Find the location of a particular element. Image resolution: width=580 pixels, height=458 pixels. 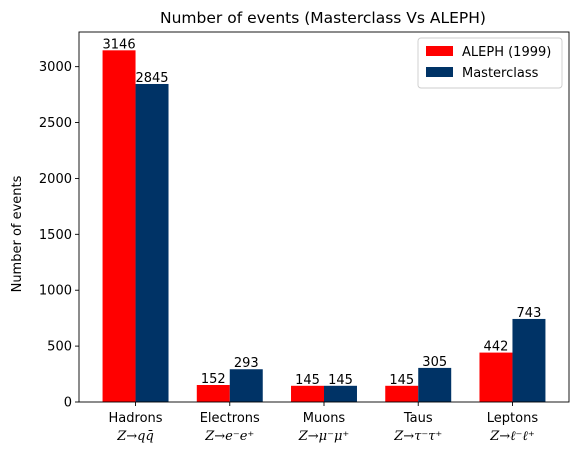

legend-swatch-masterclass is located at coordinates (439, 72).